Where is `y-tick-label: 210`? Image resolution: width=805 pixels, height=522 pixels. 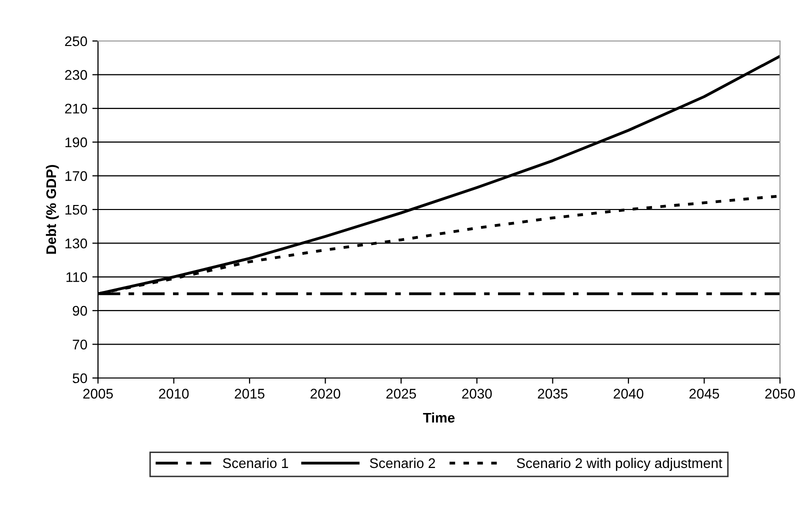
y-tick-label: 210 is located at coordinates (76, 109).